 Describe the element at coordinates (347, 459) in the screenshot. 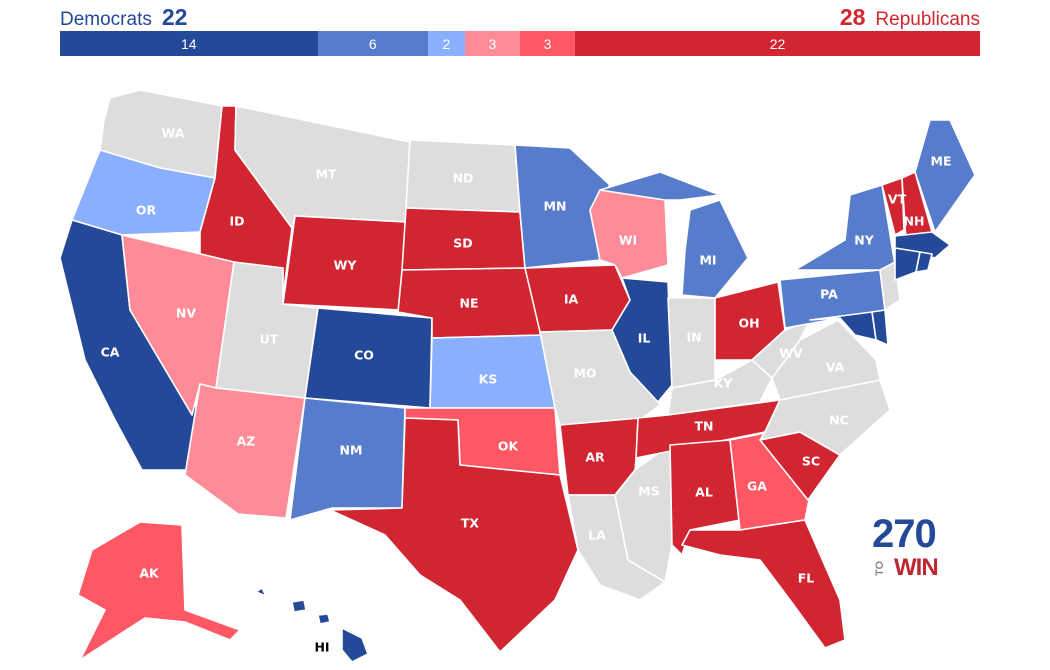

I see `state-NM` at that location.